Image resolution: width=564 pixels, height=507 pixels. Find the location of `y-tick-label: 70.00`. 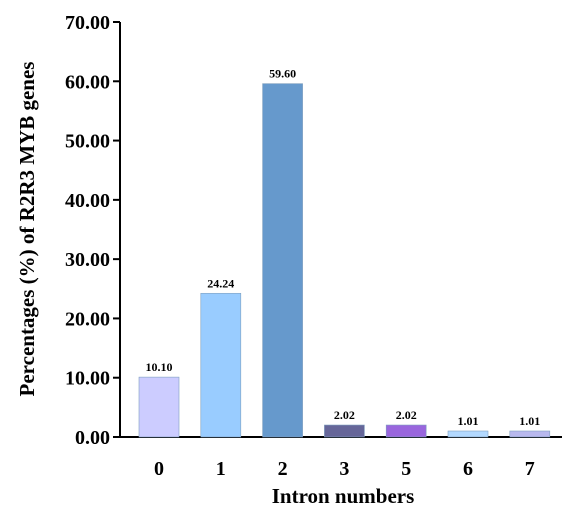

y-tick-label: 70.00 is located at coordinates (87, 23).